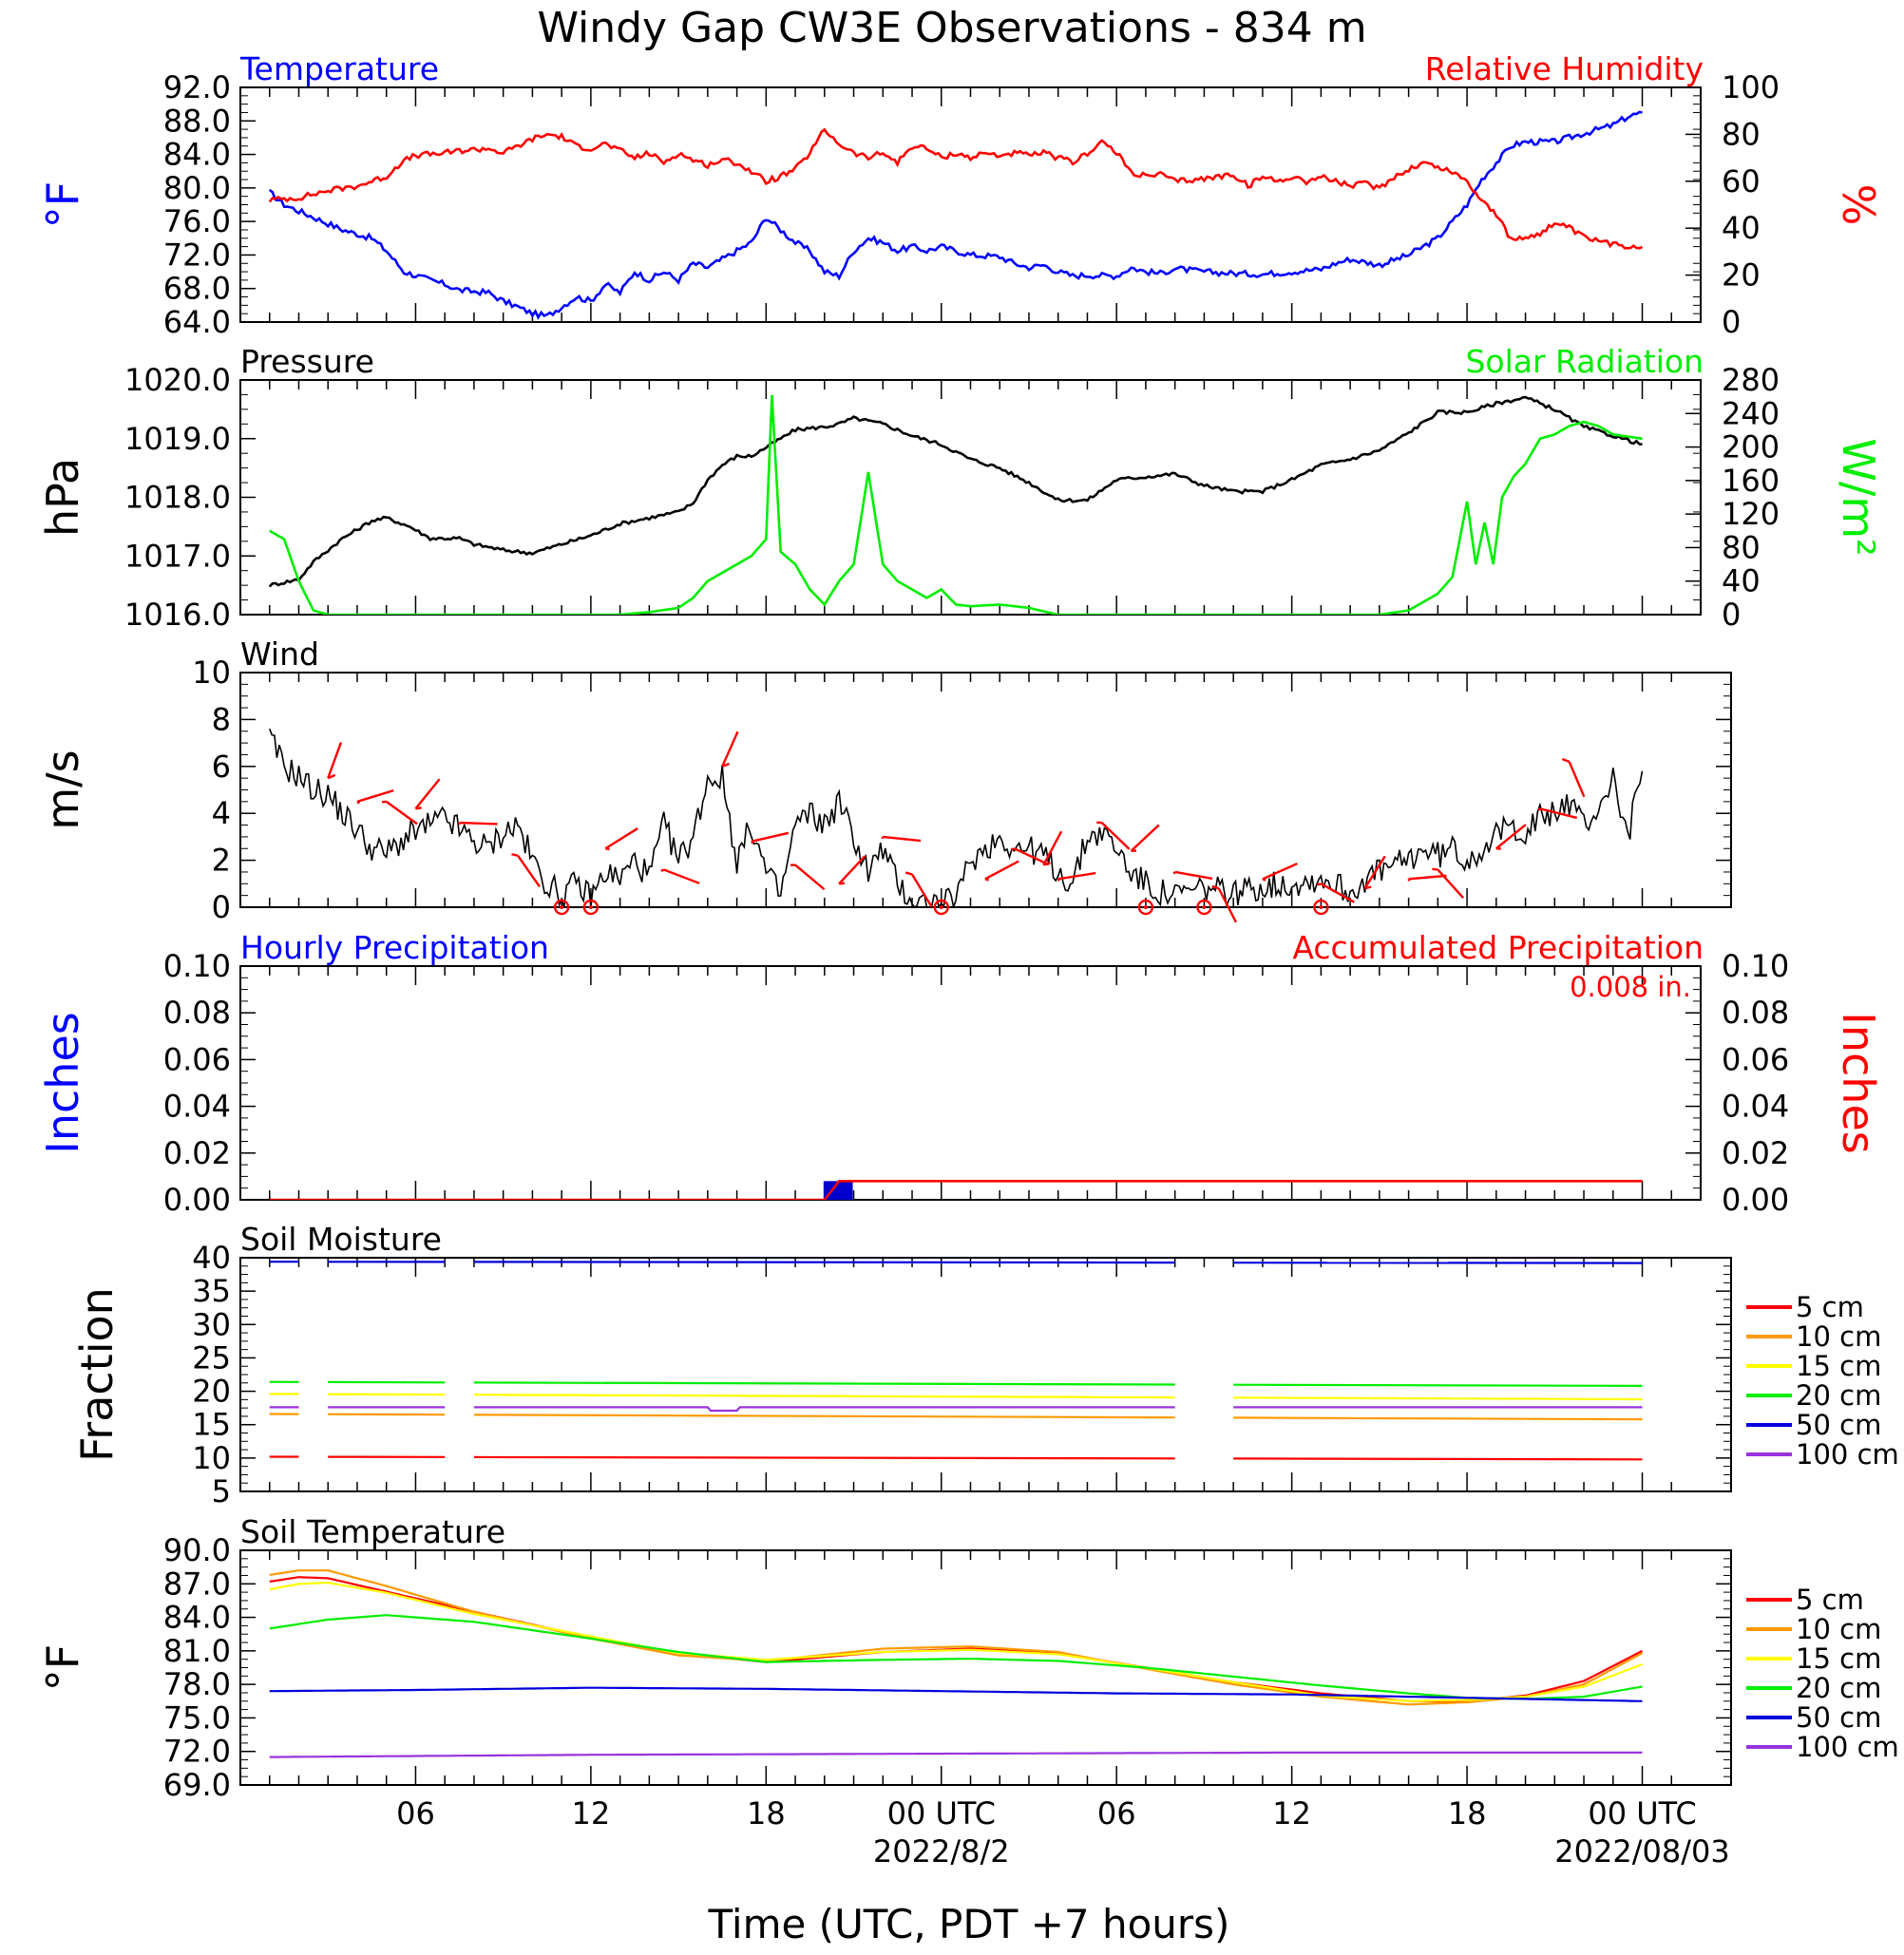  I want to click on panel-title-left: Pressure, so click(307, 361).